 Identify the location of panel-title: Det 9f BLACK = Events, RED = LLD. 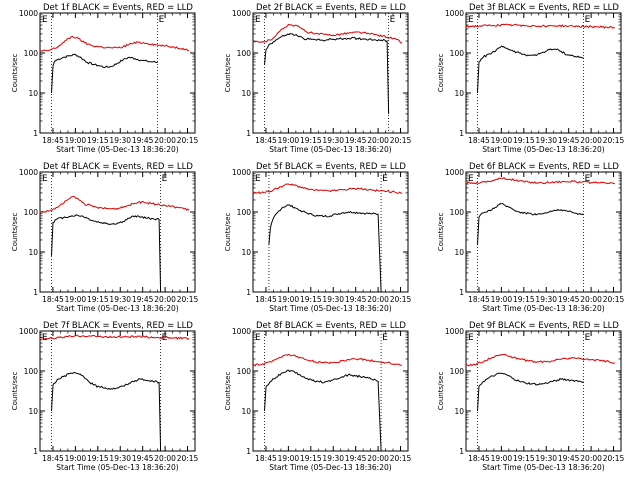
(544, 326).